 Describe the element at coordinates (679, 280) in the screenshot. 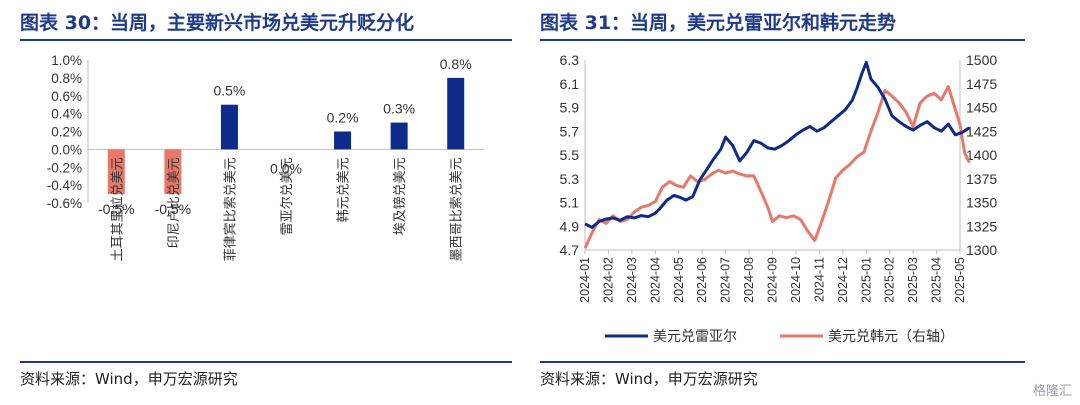

I see `line-x-tick-label: 2024-05` at that location.